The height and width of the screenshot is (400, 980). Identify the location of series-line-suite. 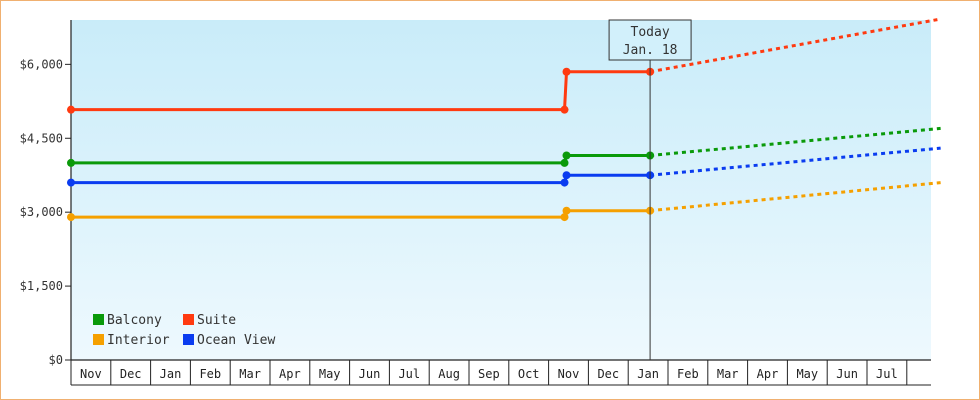
(361, 91).